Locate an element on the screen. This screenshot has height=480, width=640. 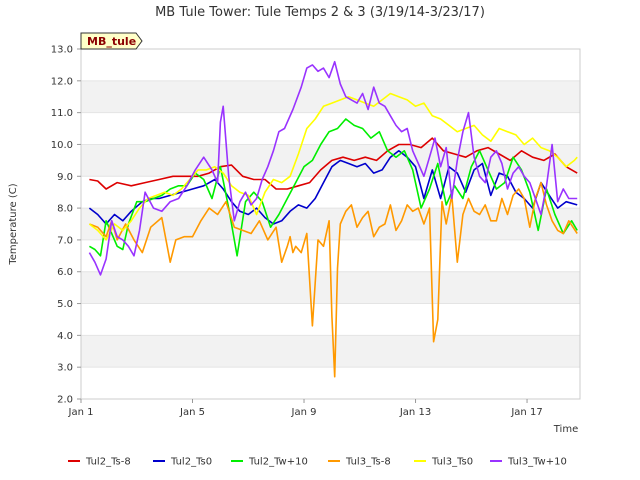
legend-label: Tul2_Tw+10 is located at coordinates (278, 462).